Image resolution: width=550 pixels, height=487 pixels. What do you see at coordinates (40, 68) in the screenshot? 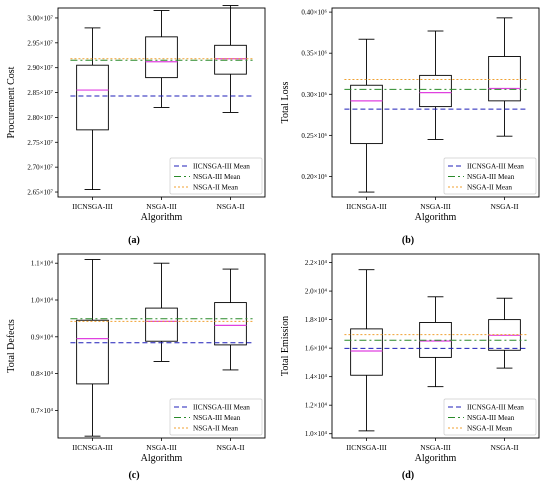
I see `y-tick-label: 2.90×10⁷` at bounding box center [40, 68].